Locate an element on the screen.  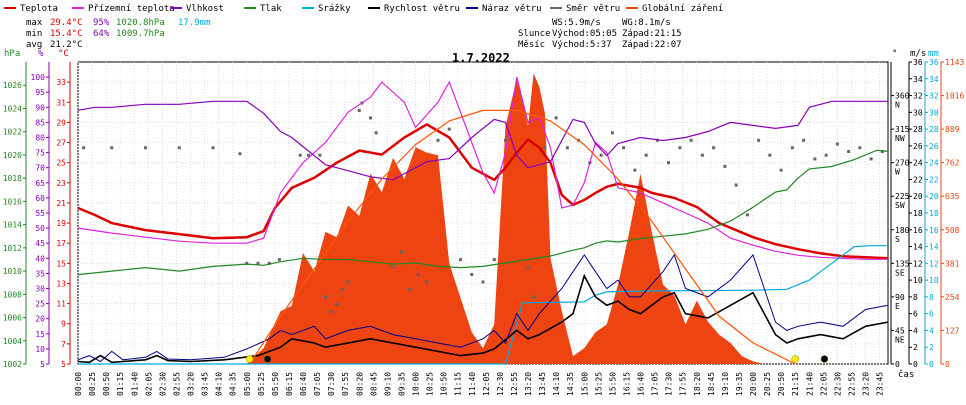
axis-label-hpa: hPa is located at coordinates (12, 54).